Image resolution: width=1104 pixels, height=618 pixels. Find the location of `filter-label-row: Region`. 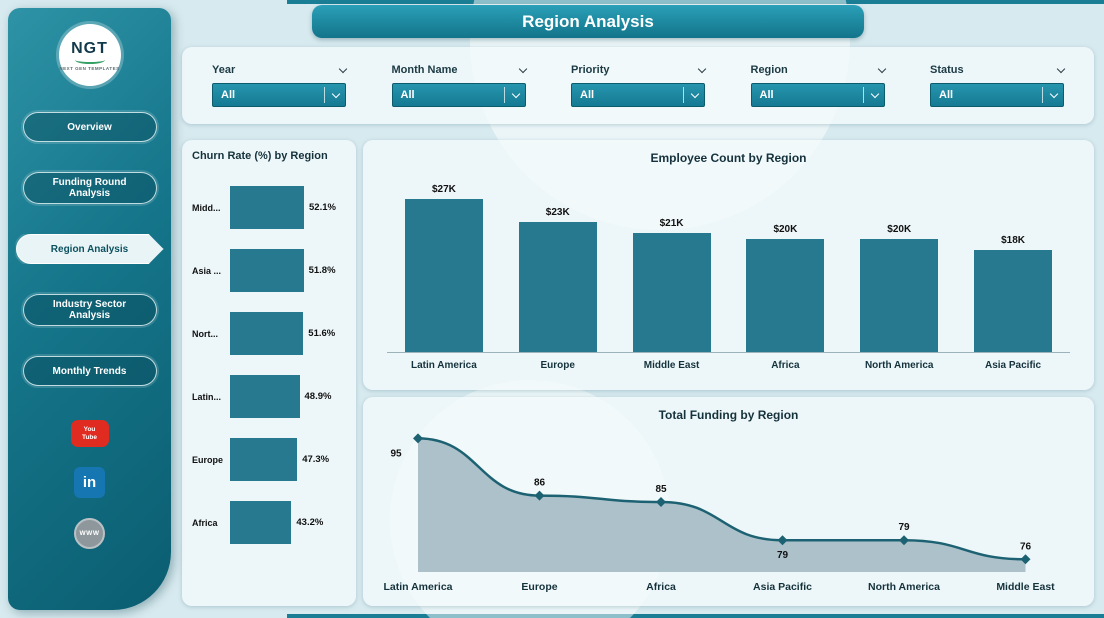

filter-label-row: Region is located at coordinates (818, 70).